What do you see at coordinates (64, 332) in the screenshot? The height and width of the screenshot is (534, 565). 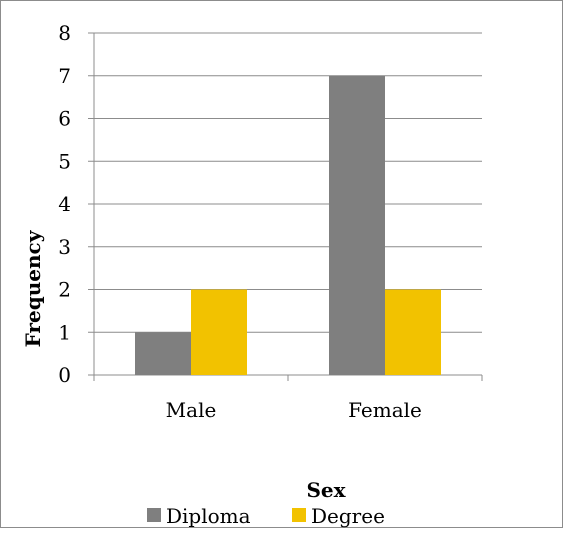 I see `y-tick-label: 1` at bounding box center [64, 332].